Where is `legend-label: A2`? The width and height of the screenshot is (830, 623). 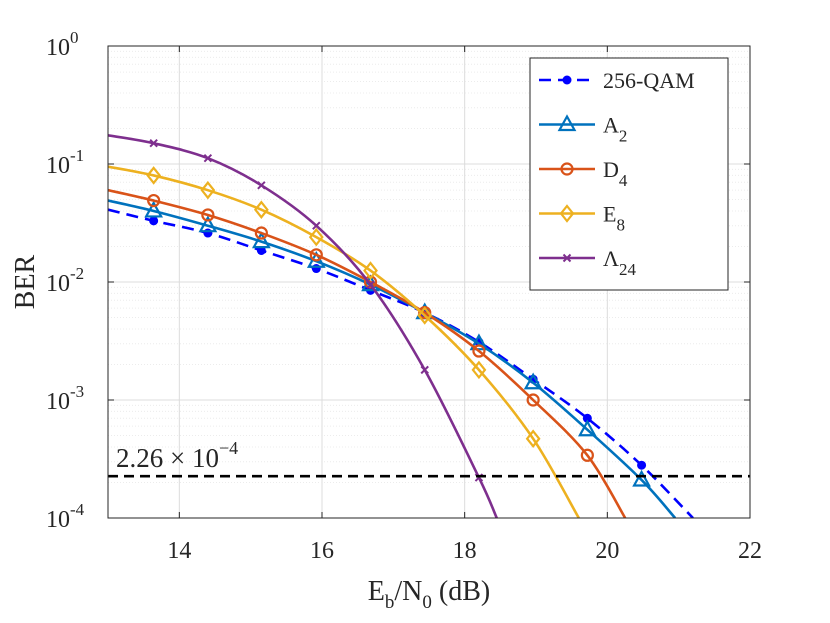
legend-label: A2 is located at coordinates (615, 129).